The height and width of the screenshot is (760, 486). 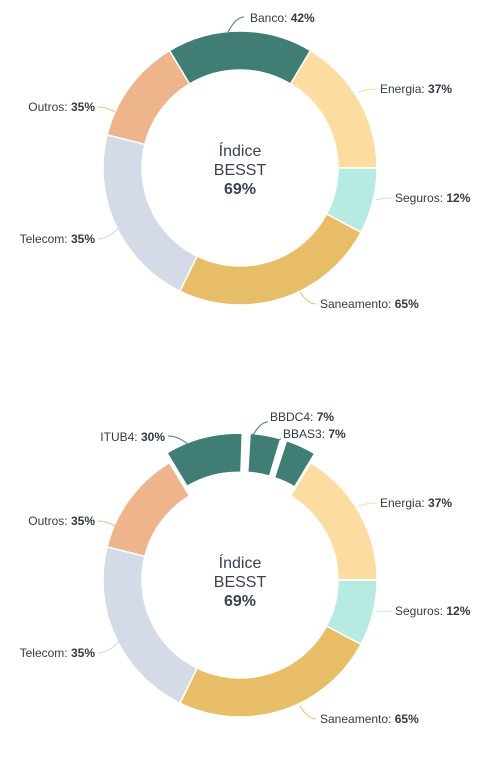 I want to click on leader-line-itub4, so click(x=179, y=441).